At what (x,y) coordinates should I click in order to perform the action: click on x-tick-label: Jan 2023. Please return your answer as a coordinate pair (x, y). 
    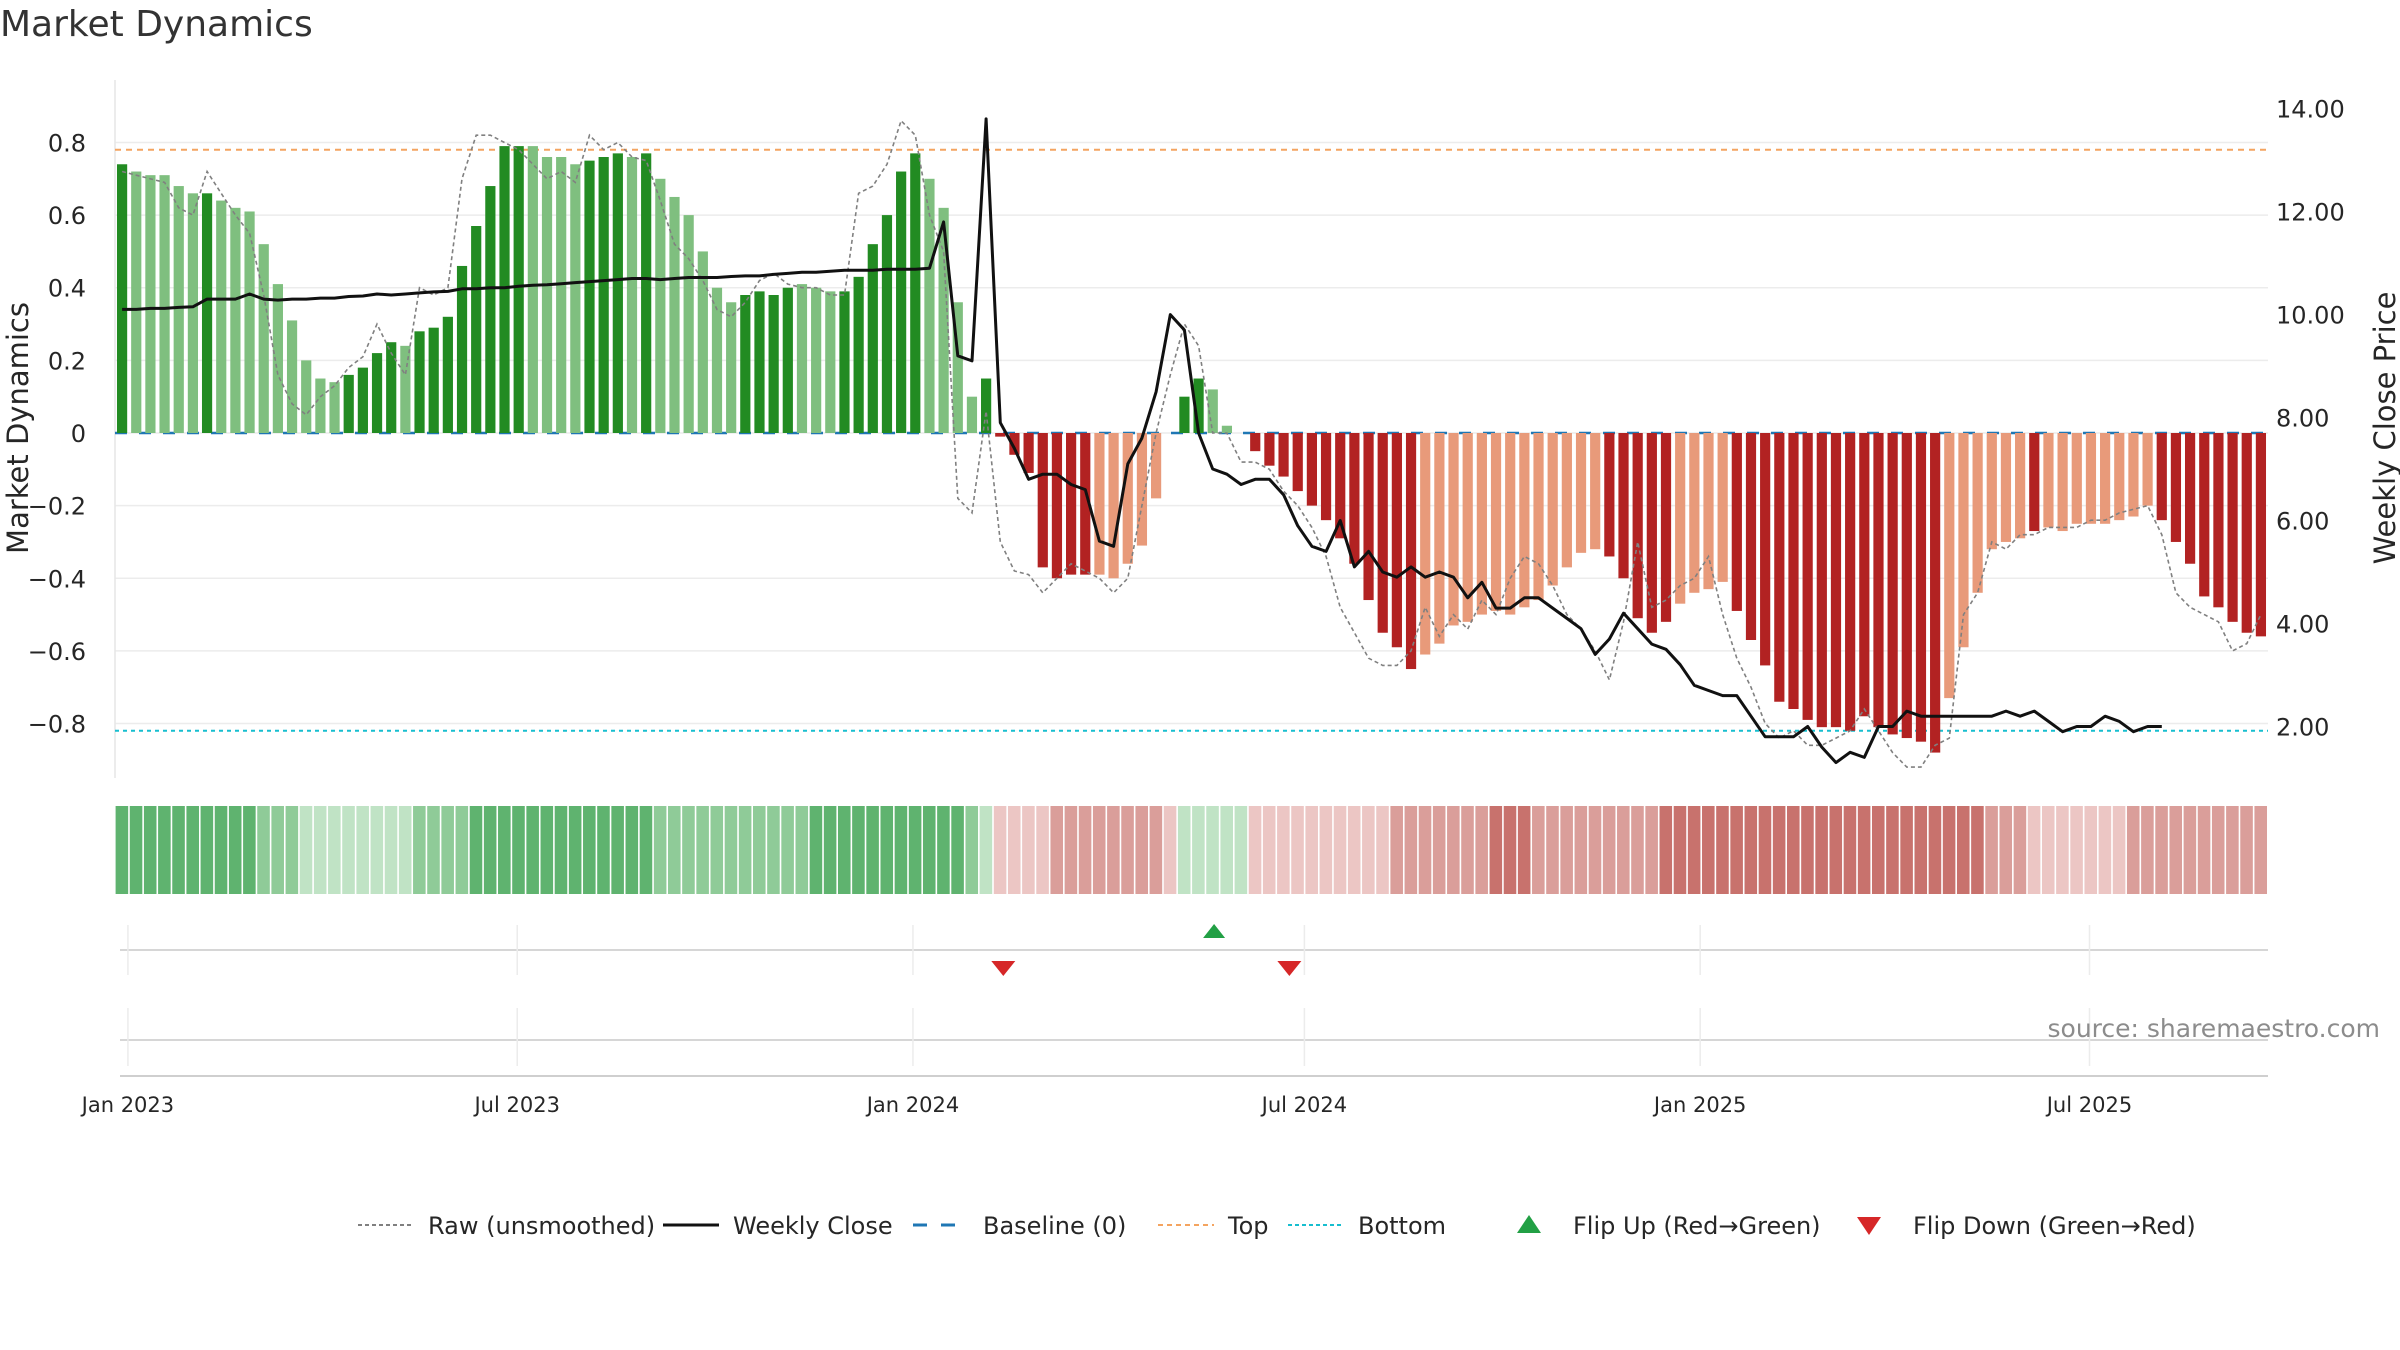
    Looking at the image, I should click on (127, 1105).